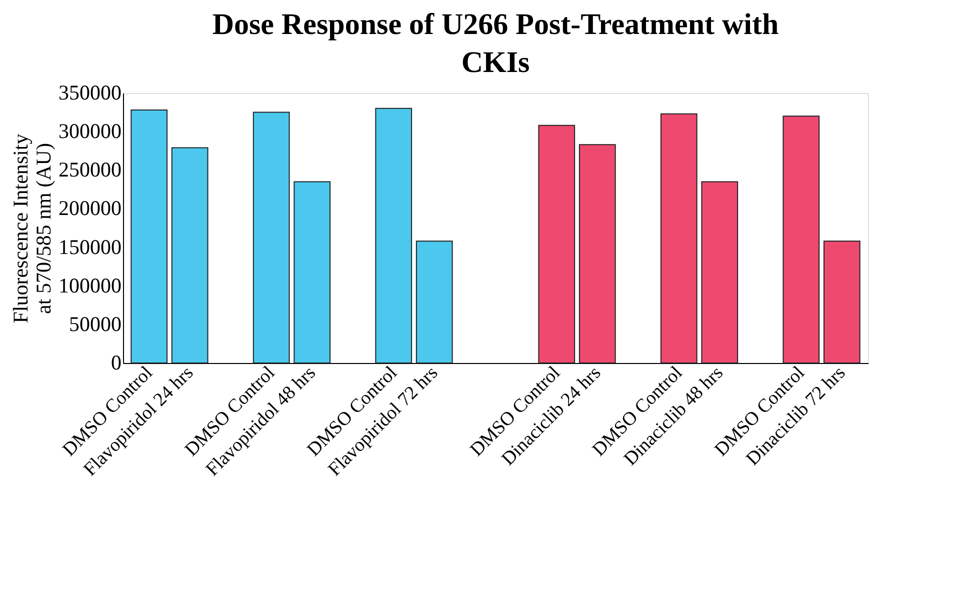 This screenshot has width=971, height=592. What do you see at coordinates (90, 170) in the screenshot?
I see `y-tick-label: 250000` at bounding box center [90, 170].